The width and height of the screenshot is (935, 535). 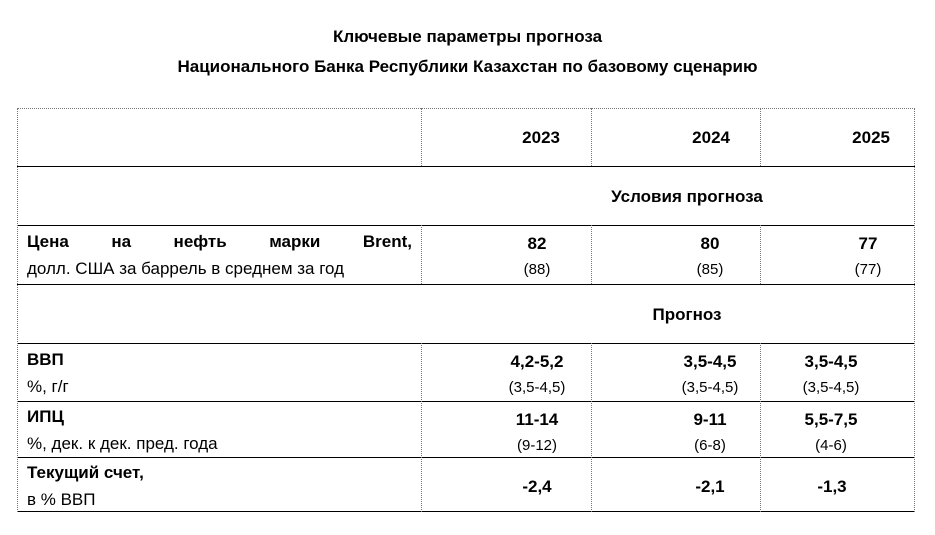 What do you see at coordinates (831, 445) in the screenshot?
I see `cpi-prev-2025: (4-6)` at bounding box center [831, 445].